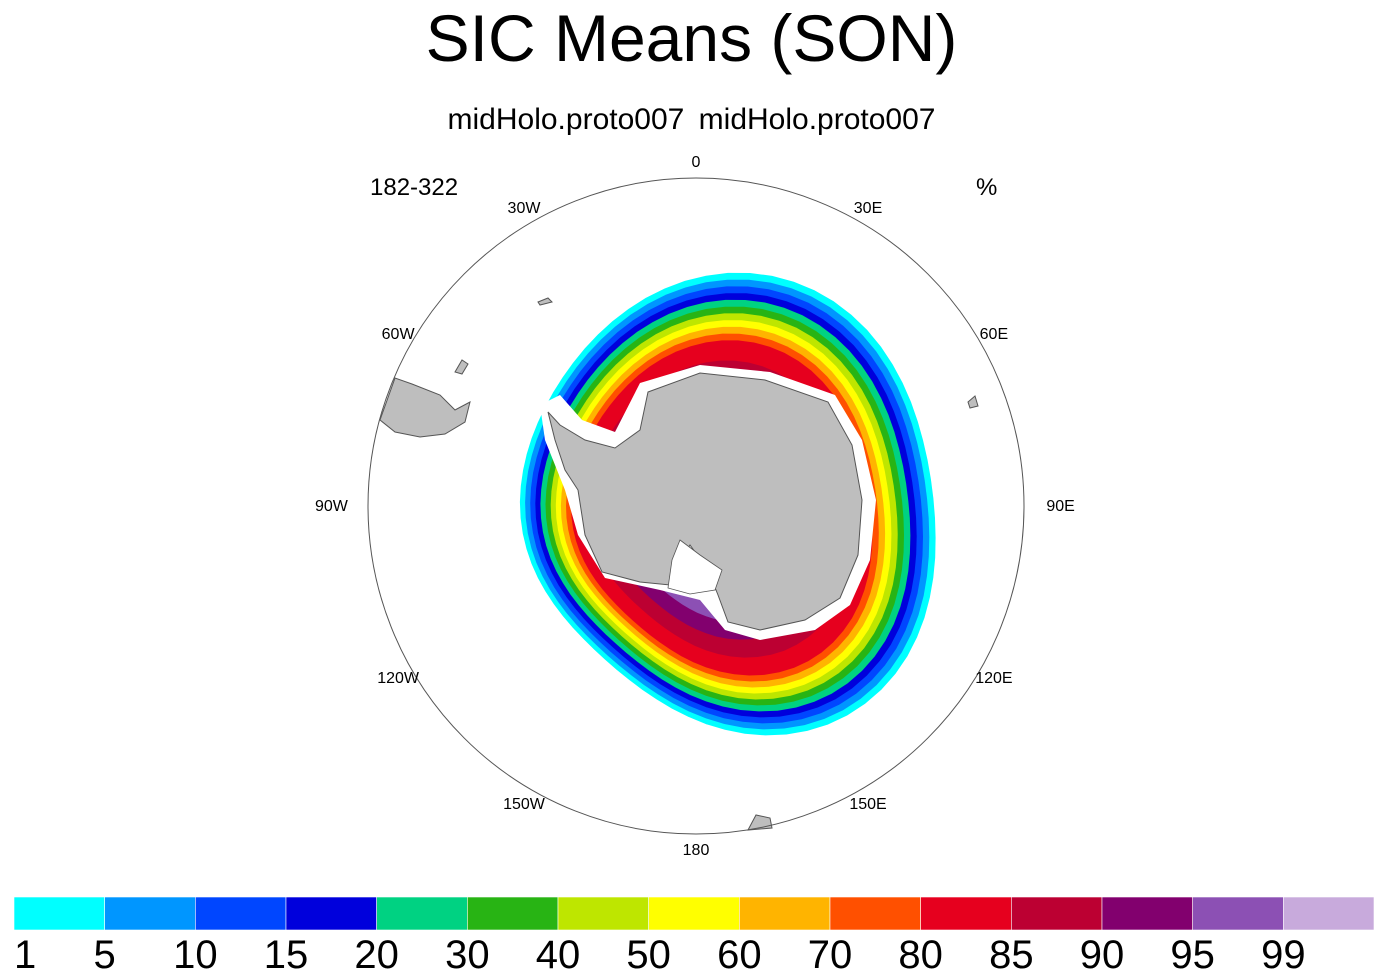 This screenshot has width=1383, height=978. What do you see at coordinates (376, 955) in the screenshot?
I see `colorbar-label: 20` at bounding box center [376, 955].